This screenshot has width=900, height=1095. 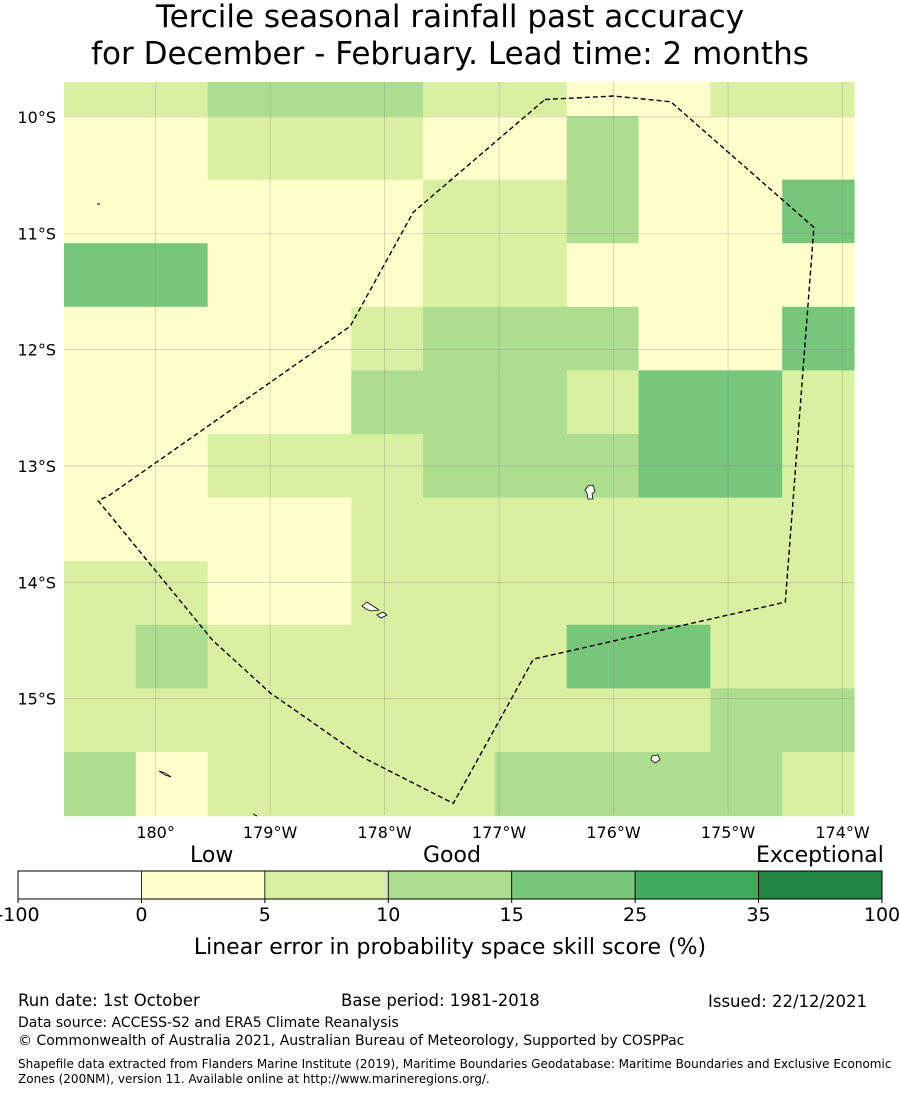 I want to click on longitude-label: 174°W, so click(x=842, y=832).